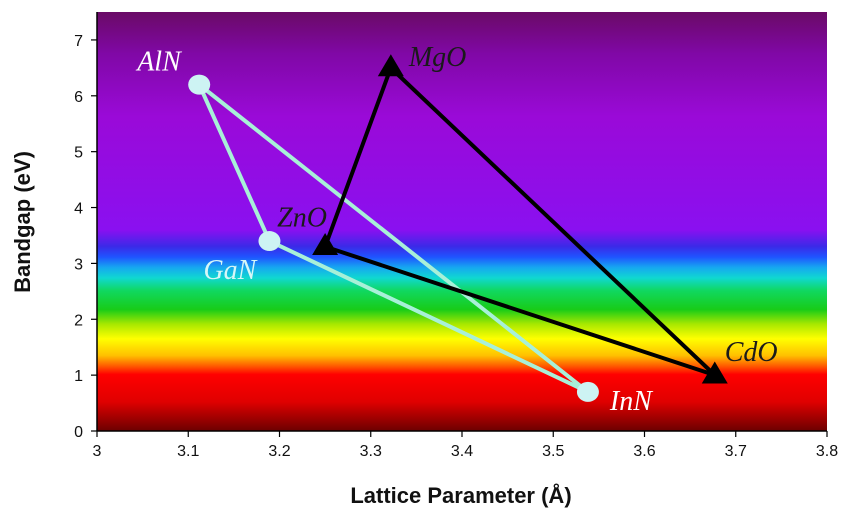 Image resolution: width=842 pixels, height=511 pixels. Describe the element at coordinates (714, 372) in the screenshot. I see `data-point-cdo` at that location.